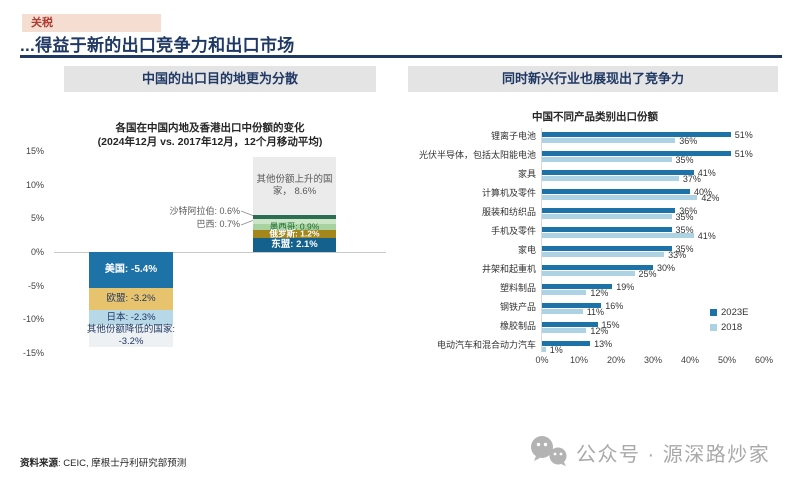 The width and height of the screenshot is (800, 483). Describe the element at coordinates (210, 141) in the screenshot. I see `left-chart-title-line2: (2024年12月 vs. 2017年12月，12个月移动平均)` at that location.